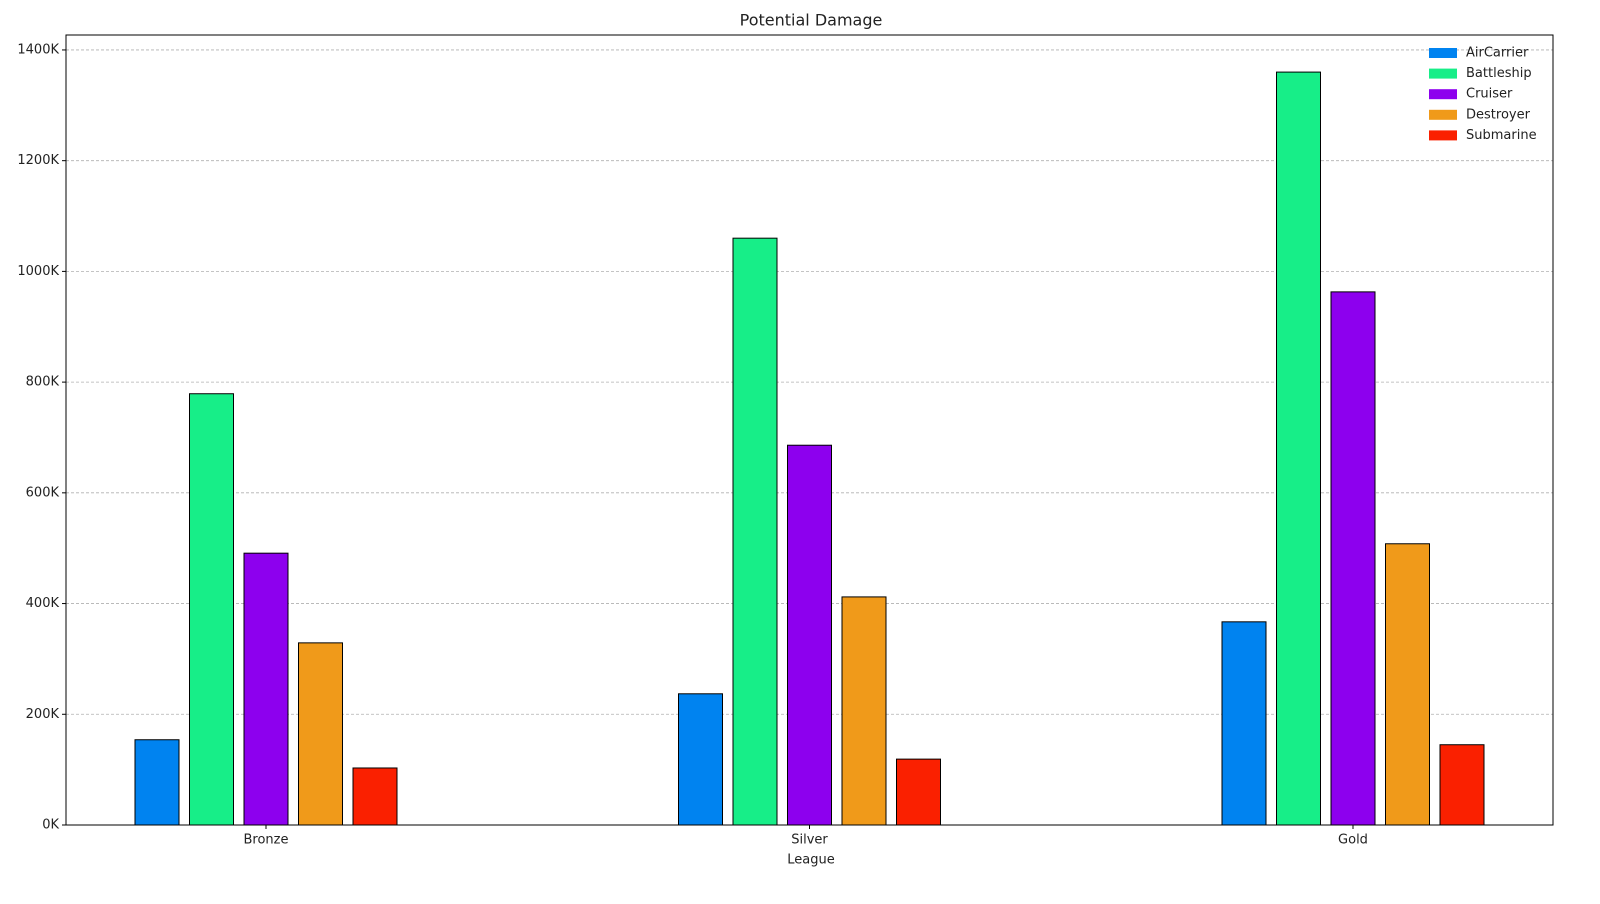 The width and height of the screenshot is (1600, 904). I want to click on legend-label: Destroyer, so click(1498, 114).